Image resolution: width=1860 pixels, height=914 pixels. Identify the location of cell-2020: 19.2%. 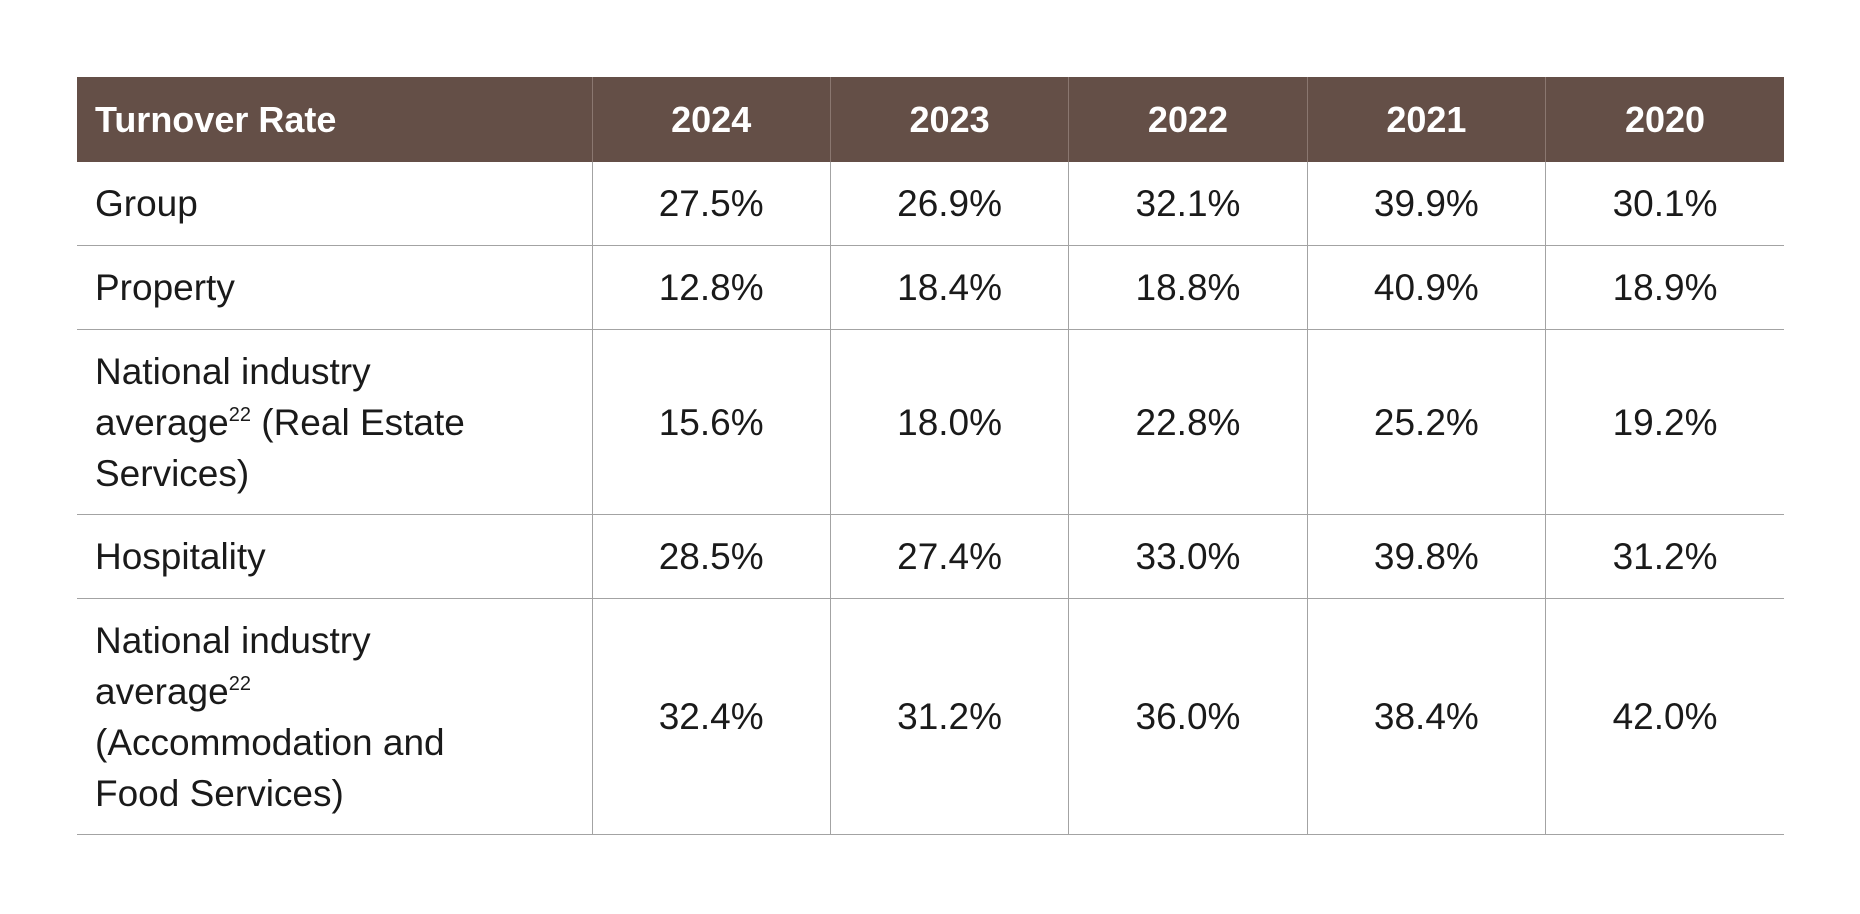
(1664, 422).